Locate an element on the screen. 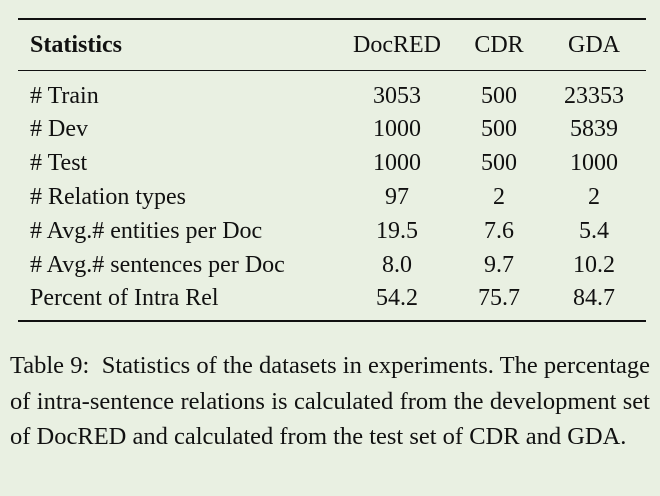  cell-cdr: 7.6 is located at coordinates (499, 230).